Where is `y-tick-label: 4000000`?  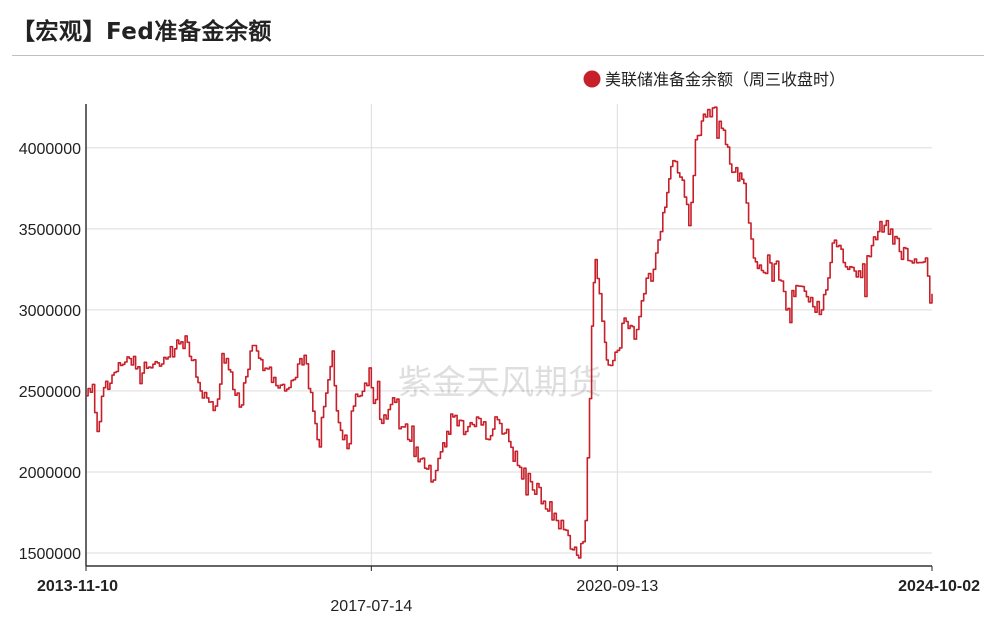
y-tick-label: 4000000 is located at coordinates (50, 149).